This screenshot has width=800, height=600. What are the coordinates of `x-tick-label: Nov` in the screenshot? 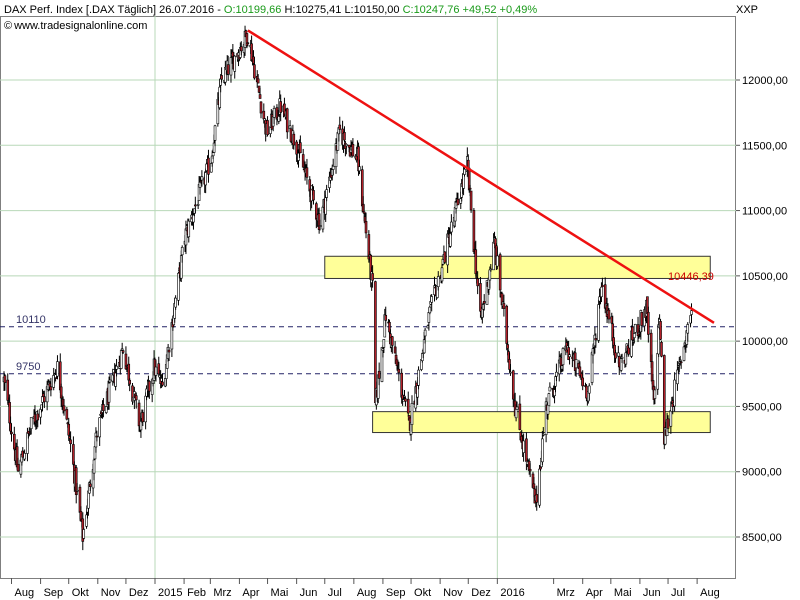 It's located at (111, 593).